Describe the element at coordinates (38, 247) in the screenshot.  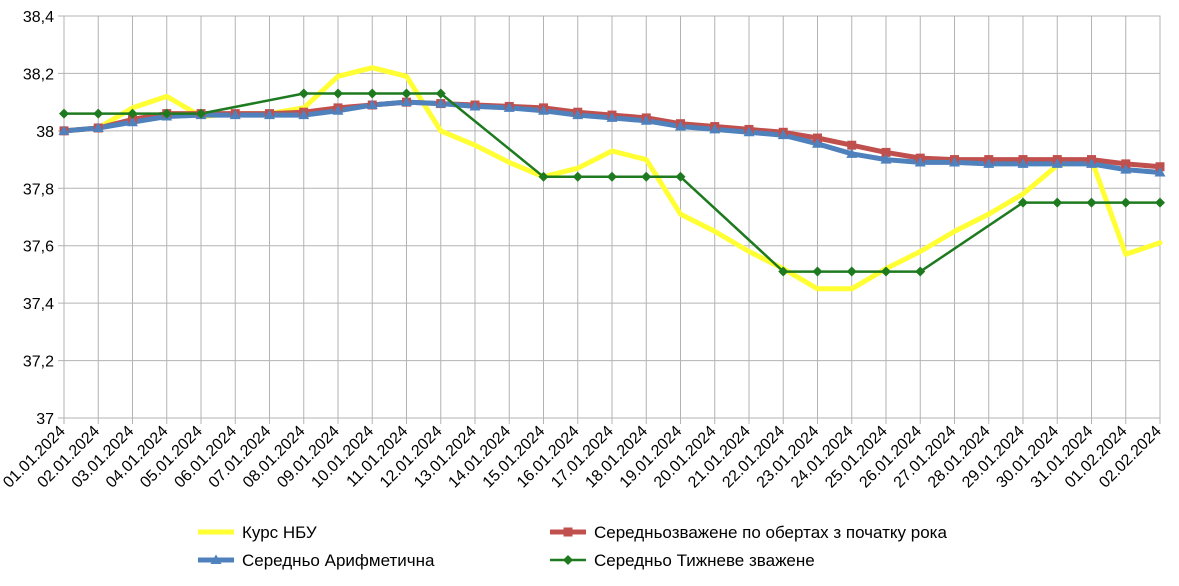
I see `y-tick-label: 37,6` at that location.